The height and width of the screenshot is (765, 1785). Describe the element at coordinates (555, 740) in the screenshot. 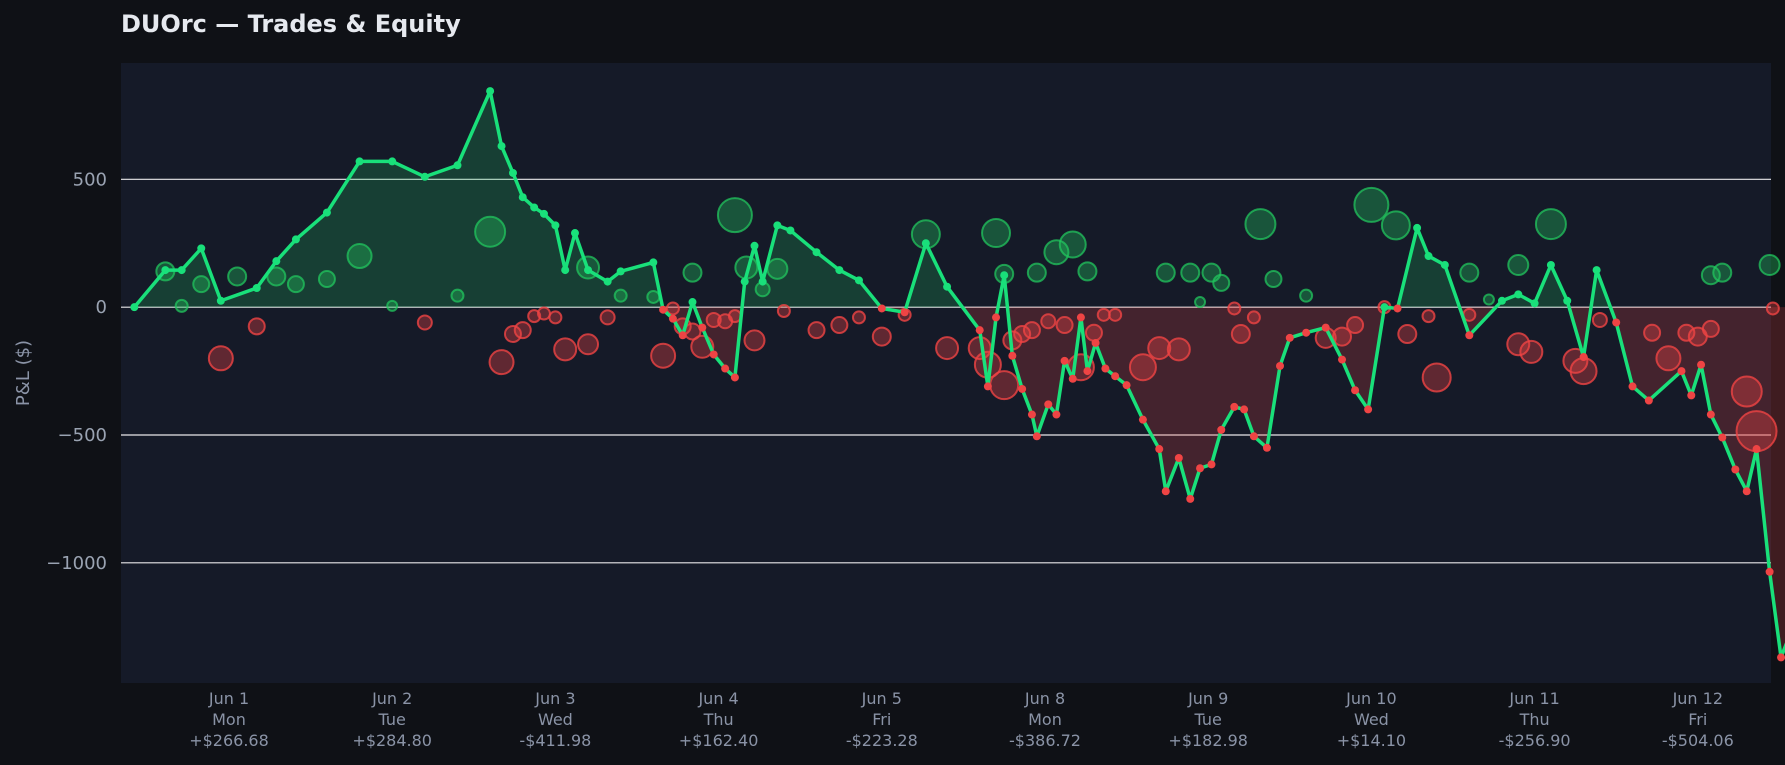

I see `x-tick-day-pnl: -$411.98` at that location.